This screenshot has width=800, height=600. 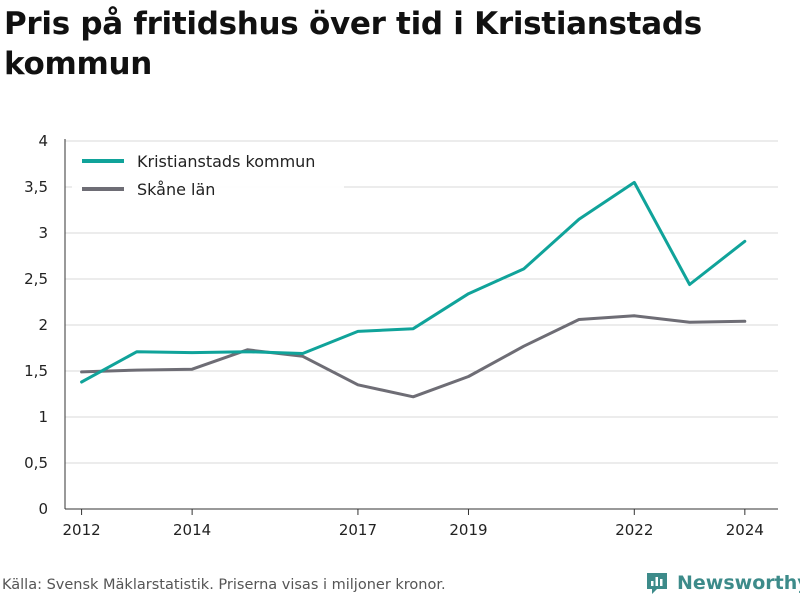 What do you see at coordinates (226, 161) in the screenshot?
I see `legend-label: Kristianstads kommun` at bounding box center [226, 161].